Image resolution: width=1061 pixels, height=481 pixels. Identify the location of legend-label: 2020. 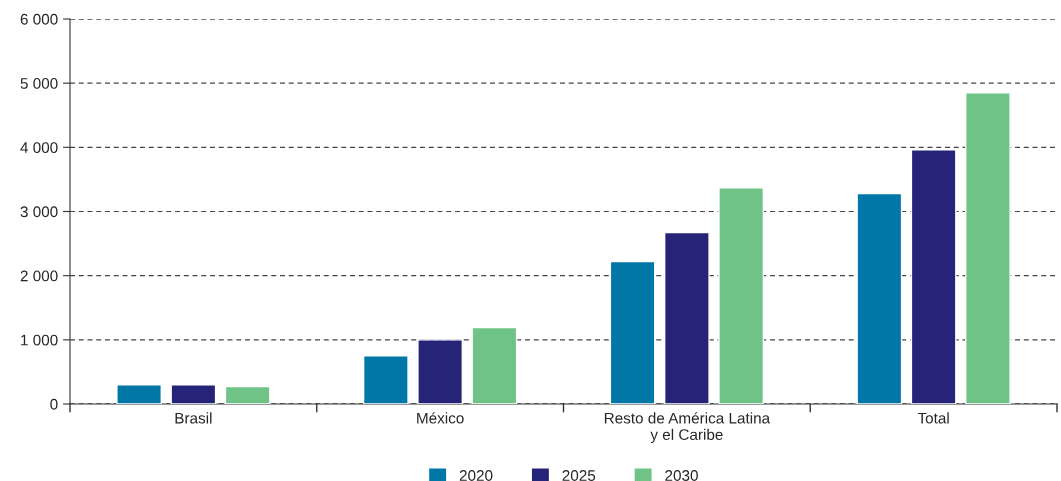
(476, 475).